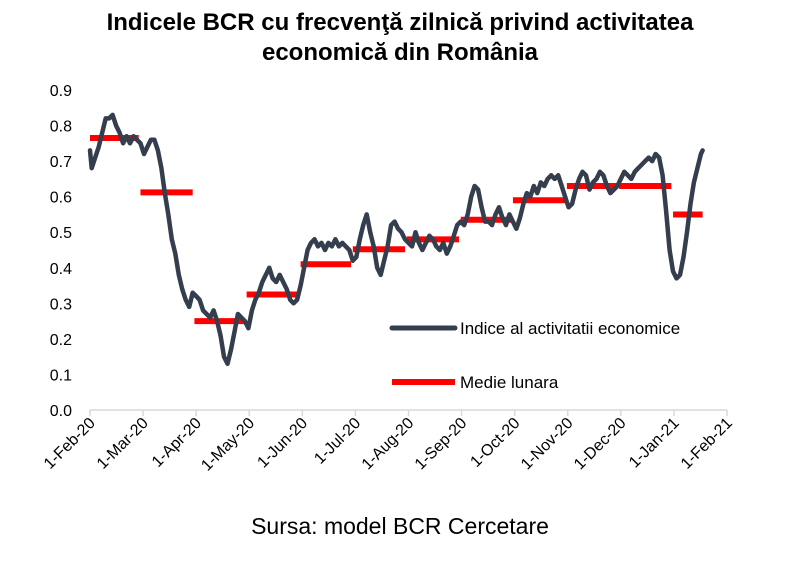 This screenshot has height=569, width=800. I want to click on x-tick-label: 1-Dec-20, so click(600, 444).